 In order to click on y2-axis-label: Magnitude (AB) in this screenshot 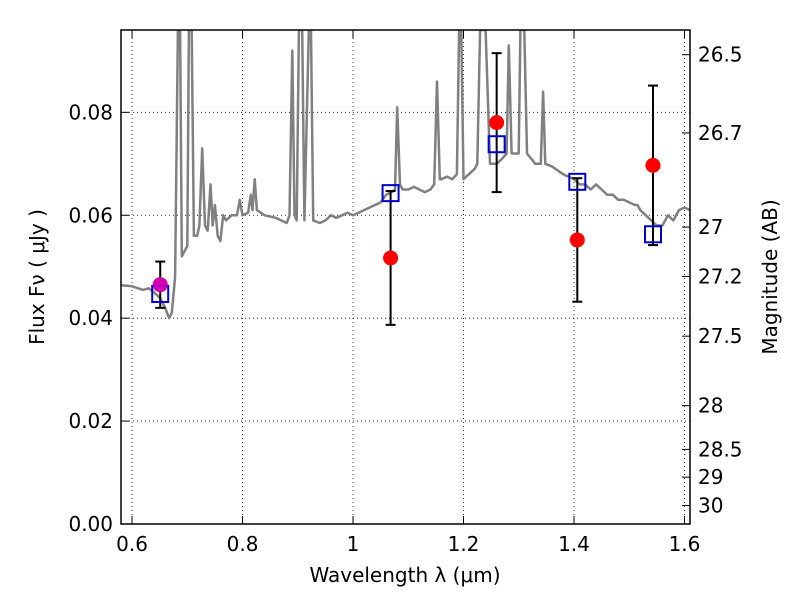, I will do `click(770, 276)`.